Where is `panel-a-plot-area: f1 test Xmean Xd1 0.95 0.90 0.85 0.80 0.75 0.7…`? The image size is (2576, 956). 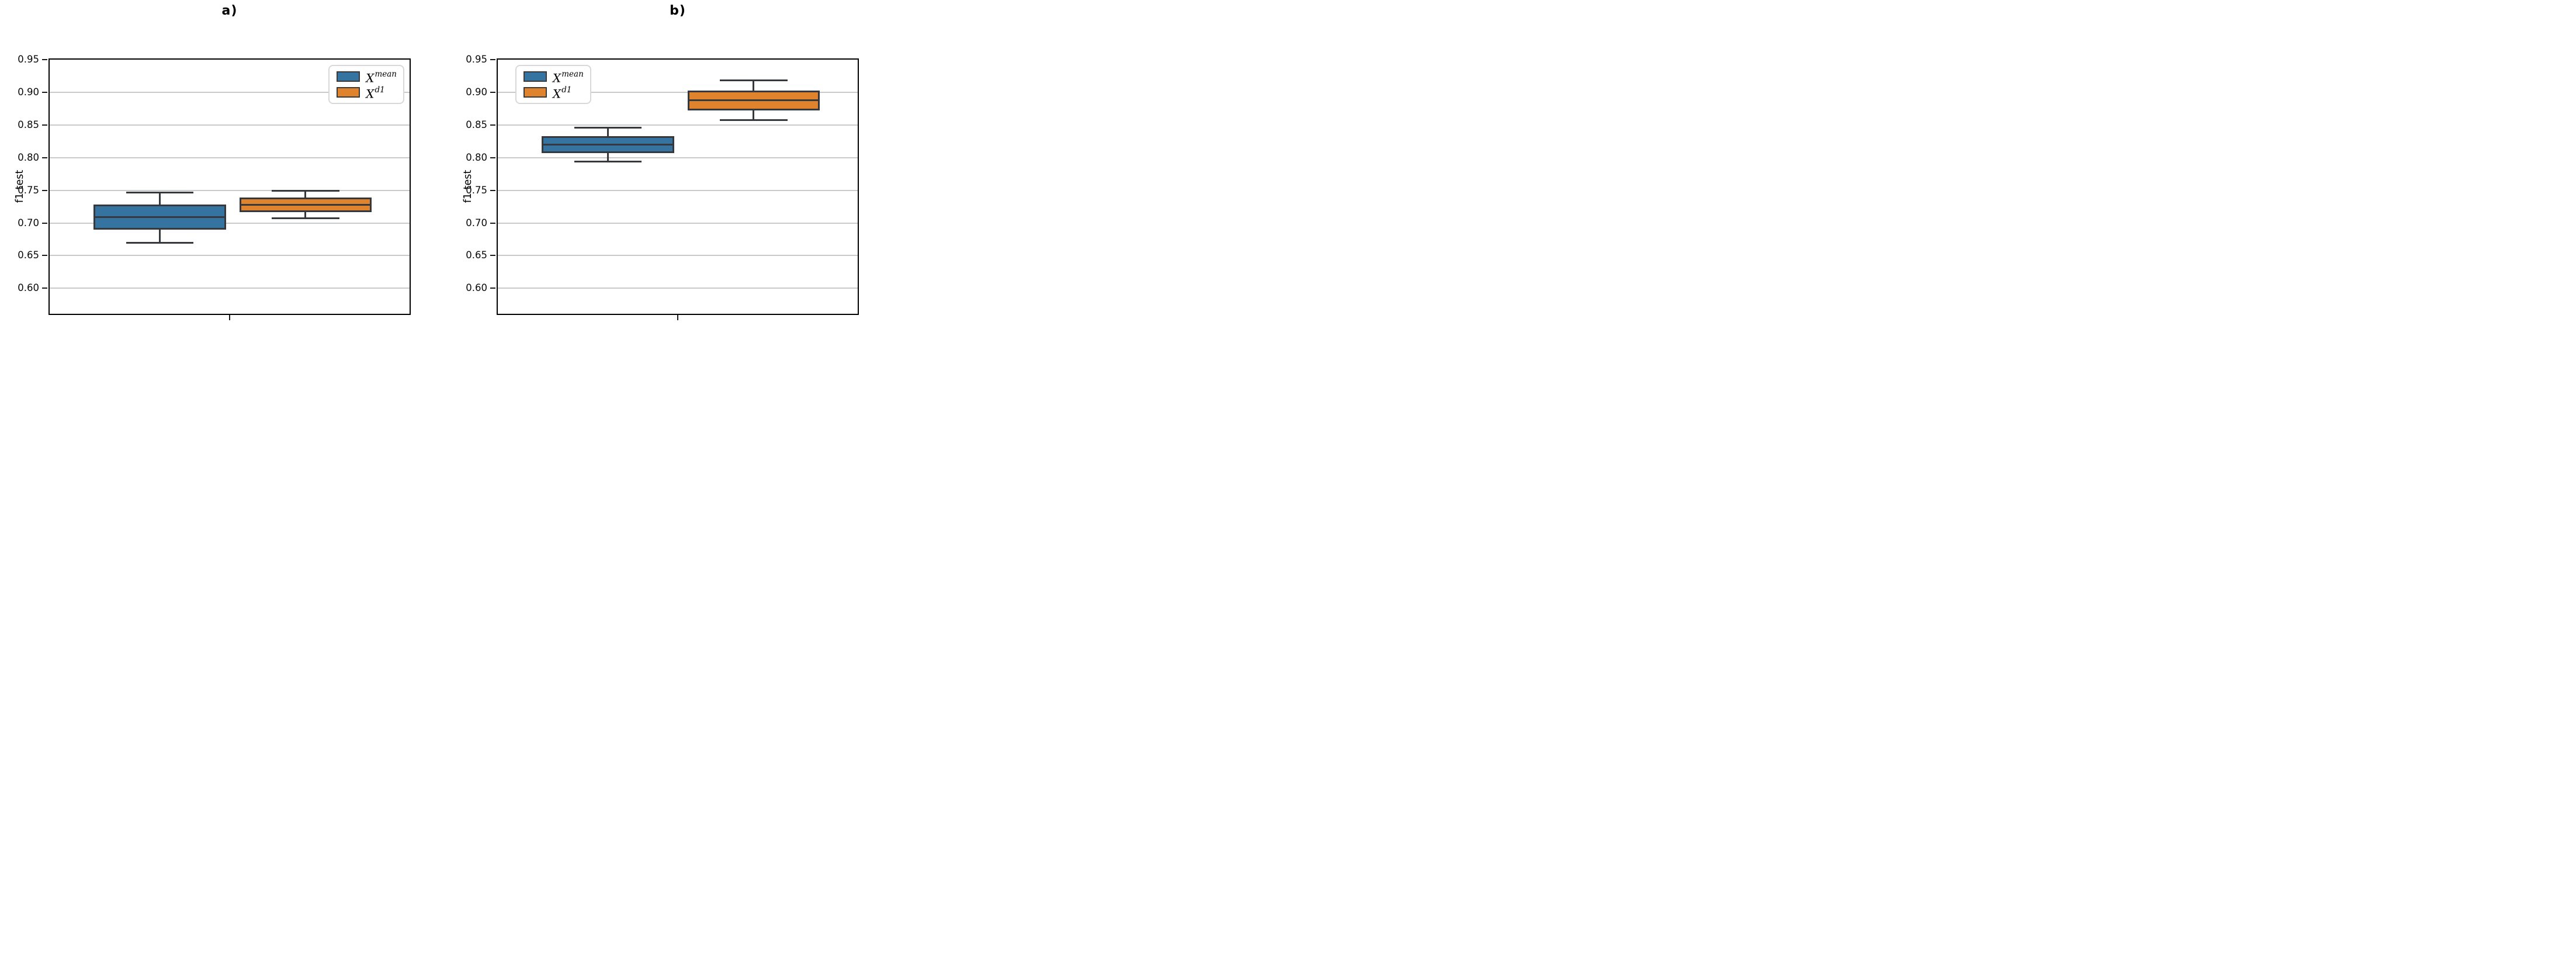 panel-a-plot-area: f1 test Xmean Xd1 0.95 0.90 0.85 0.80 0.75 0.7… is located at coordinates (212, 187).